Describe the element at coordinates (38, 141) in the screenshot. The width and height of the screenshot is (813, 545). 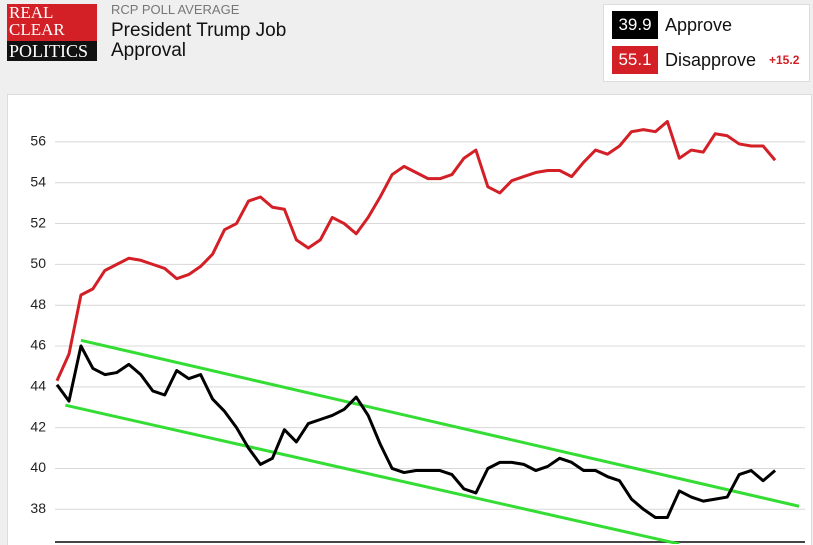
I see `y-tick-label: 56` at that location.